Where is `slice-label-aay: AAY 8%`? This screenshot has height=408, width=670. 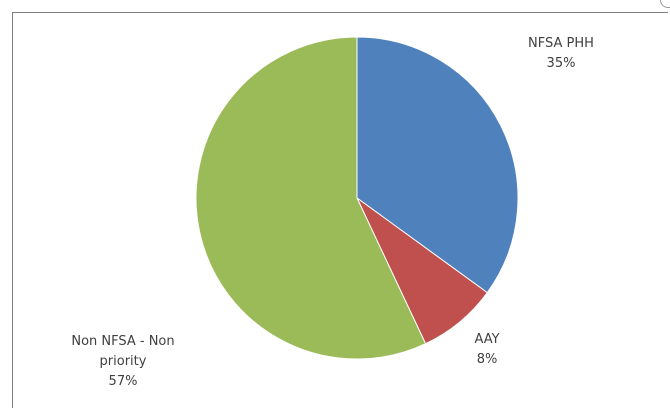
slice-label-aay: AAY 8% is located at coordinates (487, 350).